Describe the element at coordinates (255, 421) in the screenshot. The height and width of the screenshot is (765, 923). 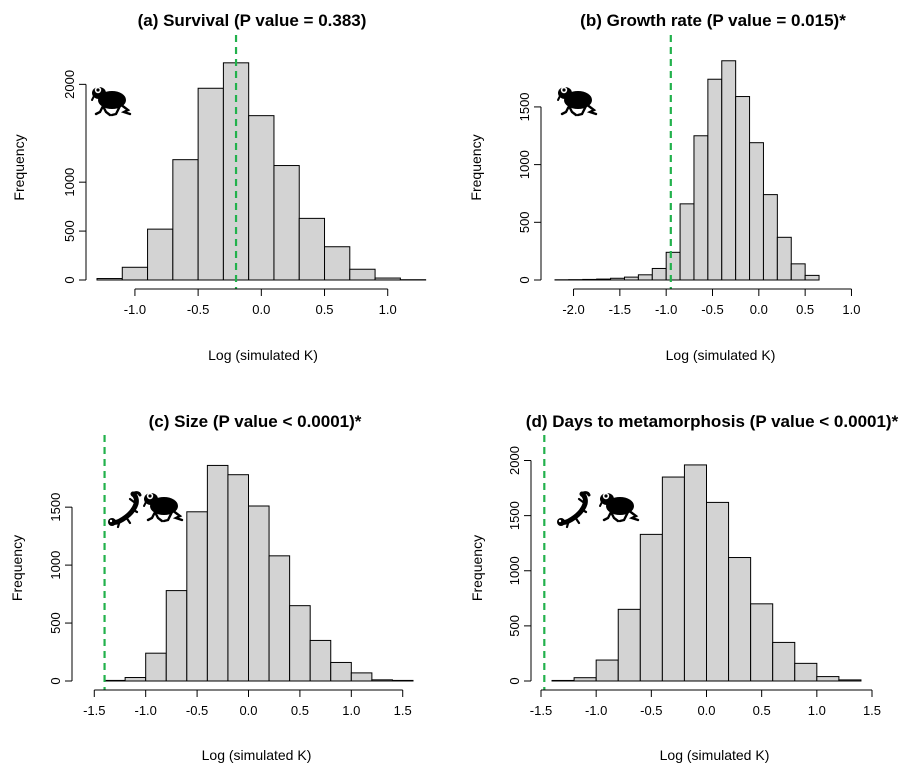
I see `panel-title: (c) Size (P value < 0.0001)*` at that location.